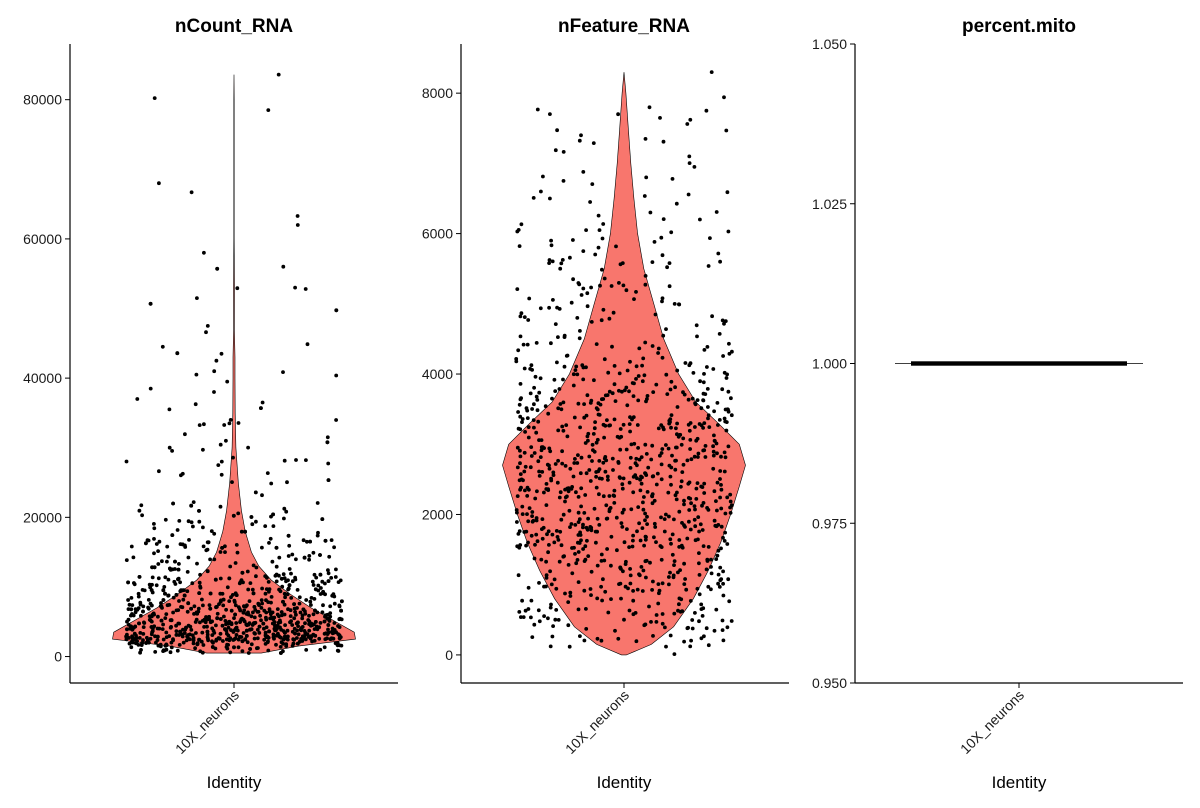  Describe the element at coordinates (829, 204) in the screenshot. I see `y-tick-label: 1.025` at that location.